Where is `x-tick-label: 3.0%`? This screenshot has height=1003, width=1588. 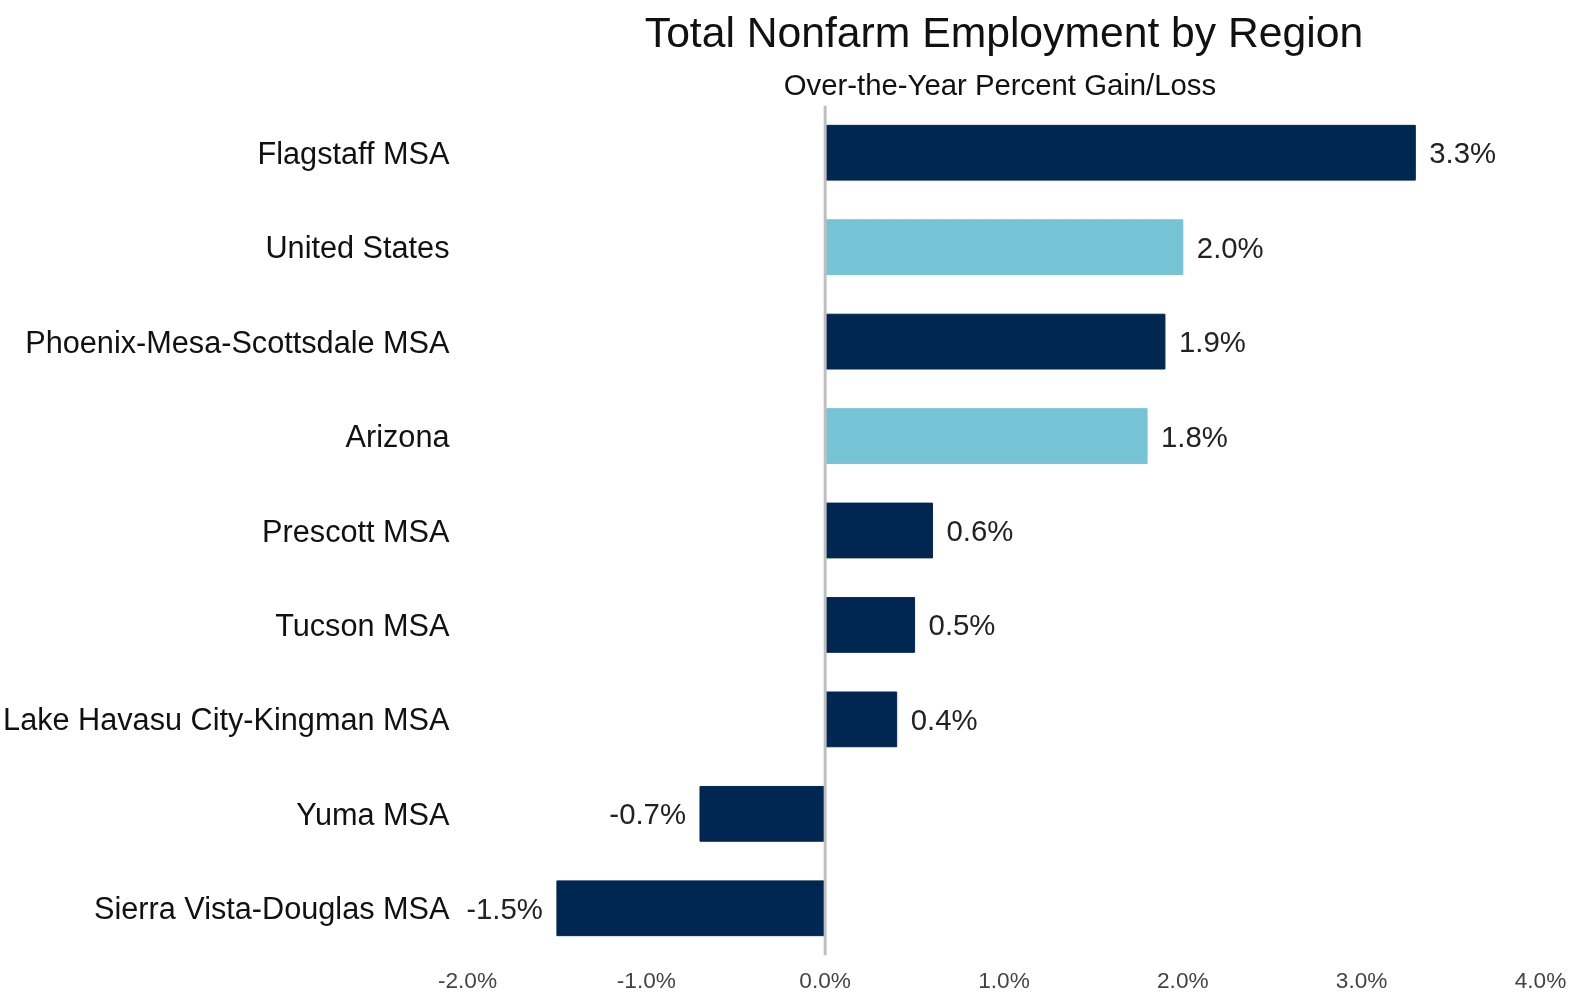 x-tick-label: 3.0% is located at coordinates (1361, 979).